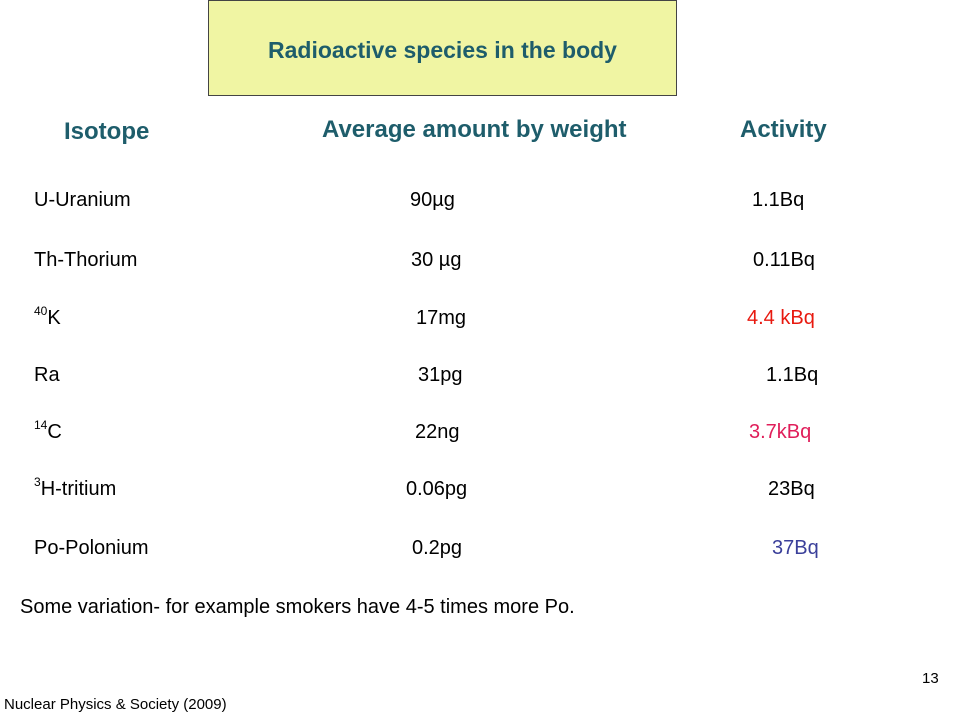 The image size is (960, 720). What do you see at coordinates (480, 548) in the screenshot?
I see `table-row: Po-Polonium 0.2pg 37Bq` at bounding box center [480, 548].